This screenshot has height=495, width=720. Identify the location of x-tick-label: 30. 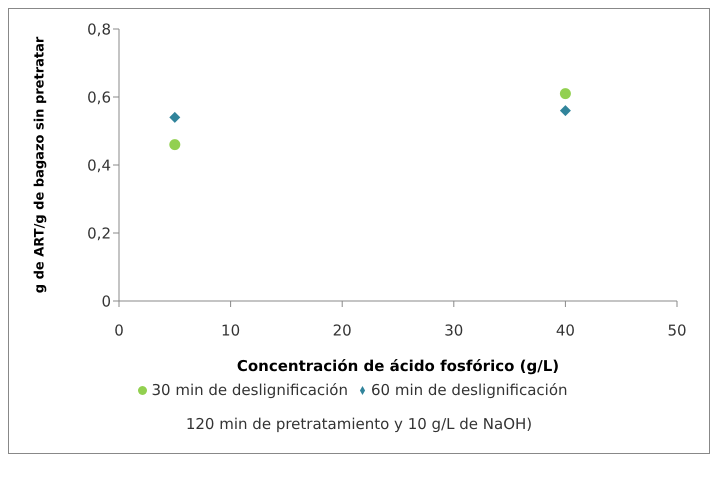
(454, 331).